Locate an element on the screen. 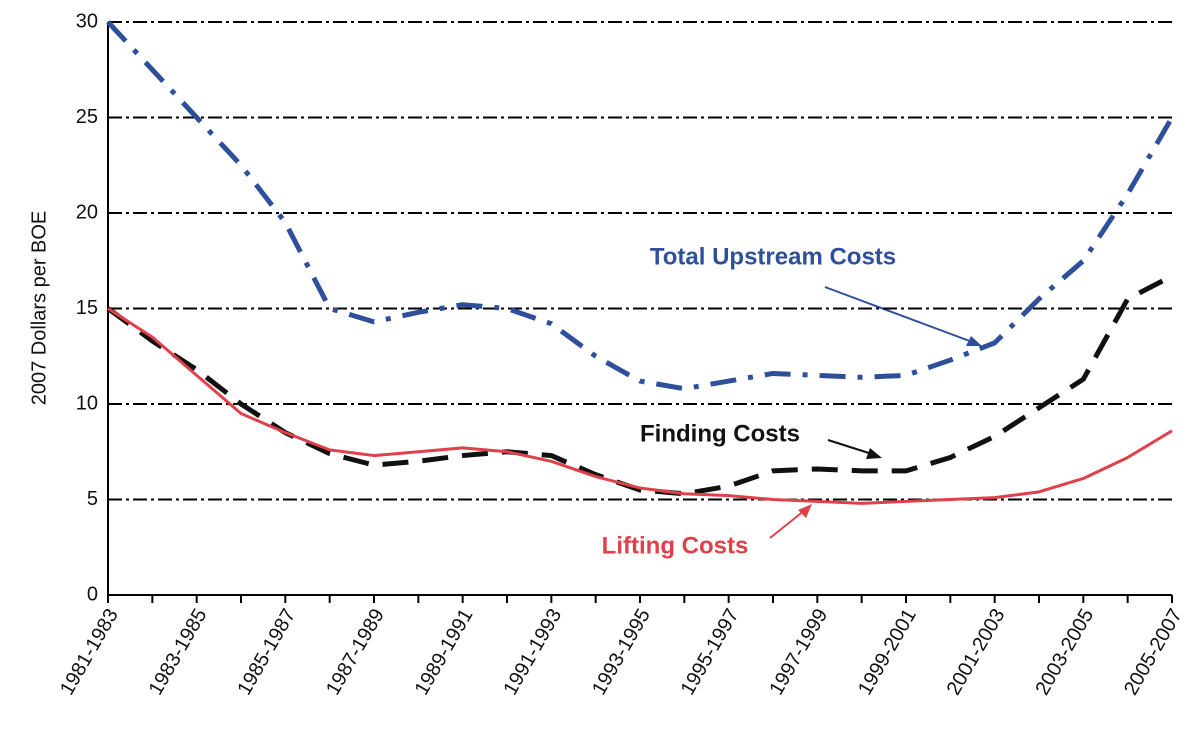  y-tick-label: 0 is located at coordinates (92, 594).